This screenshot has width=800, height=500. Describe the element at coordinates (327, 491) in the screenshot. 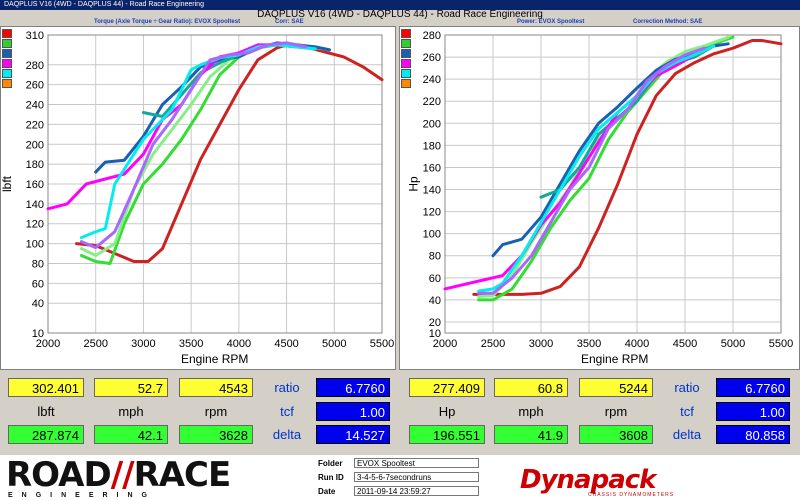

I see `date-label: Date` at that location.